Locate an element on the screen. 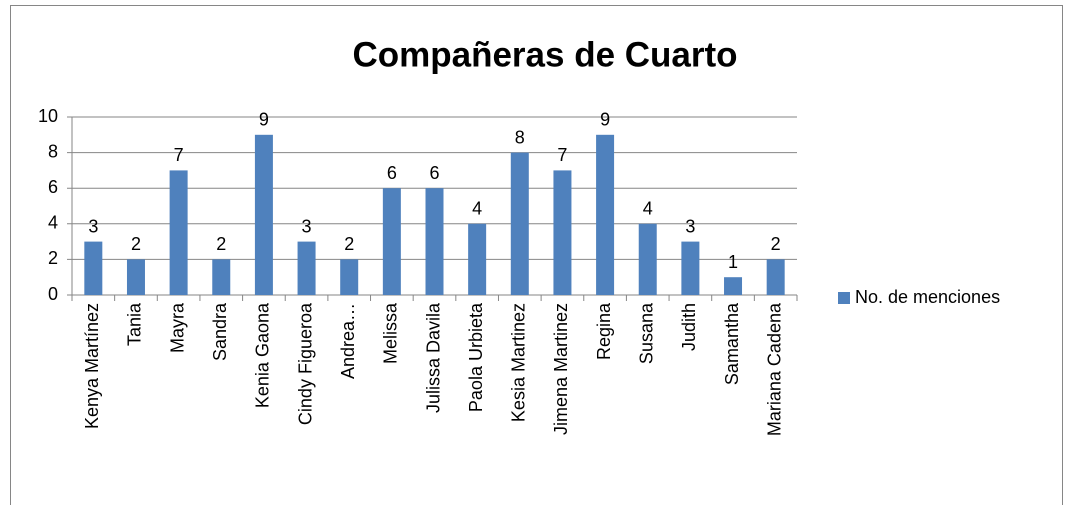 This screenshot has height=505, width=1073. x-tick-label: Paola Urbieta is located at coordinates (476, 357).